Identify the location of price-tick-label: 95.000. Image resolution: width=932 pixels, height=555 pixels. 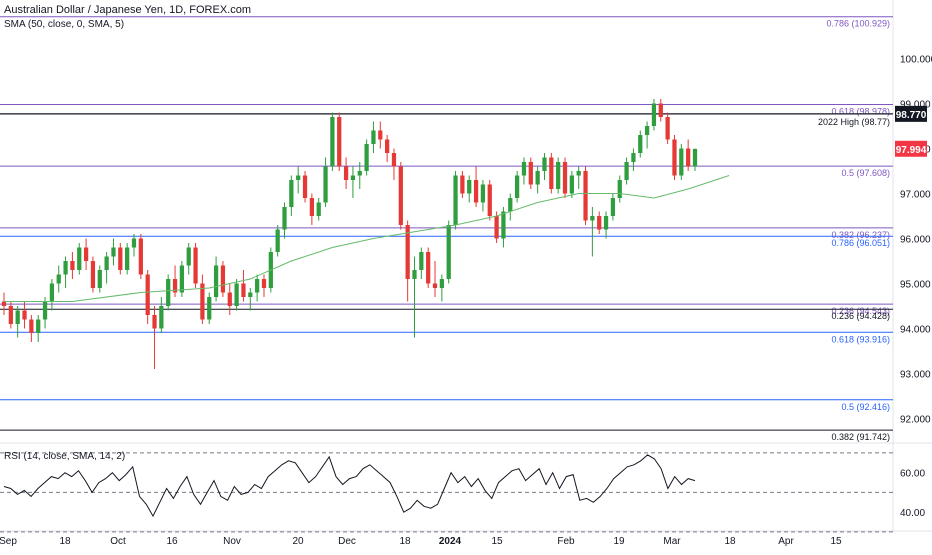
(915, 285).